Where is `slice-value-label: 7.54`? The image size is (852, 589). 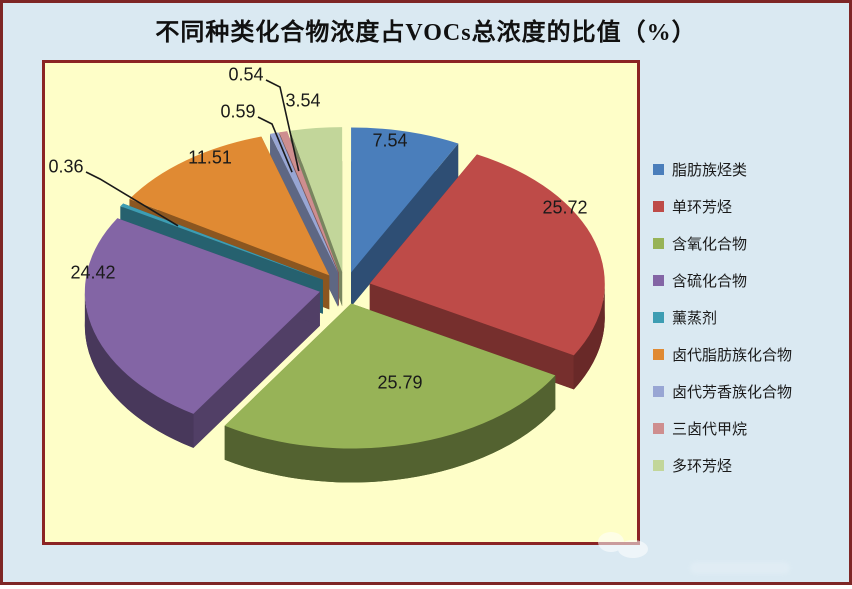 slice-value-label: 7.54 is located at coordinates (389, 140).